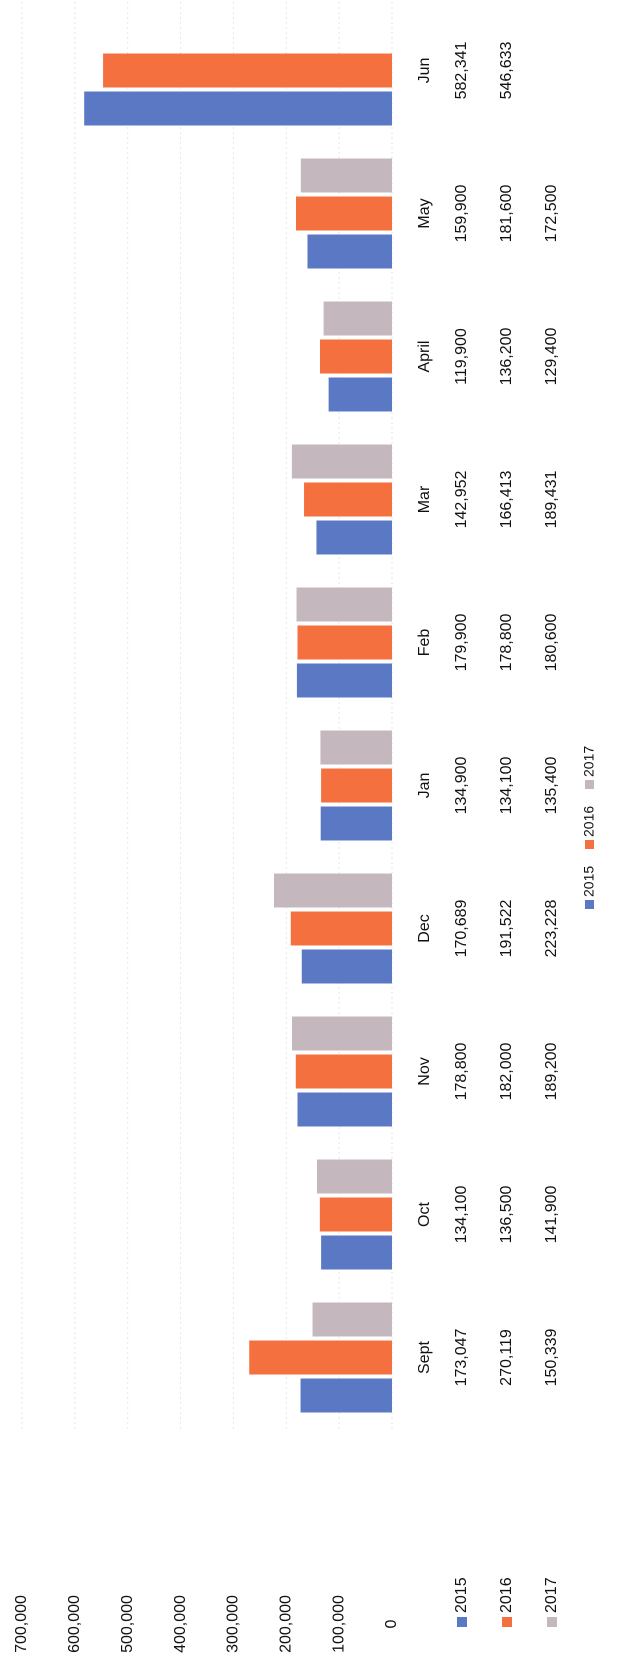  Describe the element at coordinates (180, 1624) in the screenshot. I see `y-tick-label: 400,000` at that location.